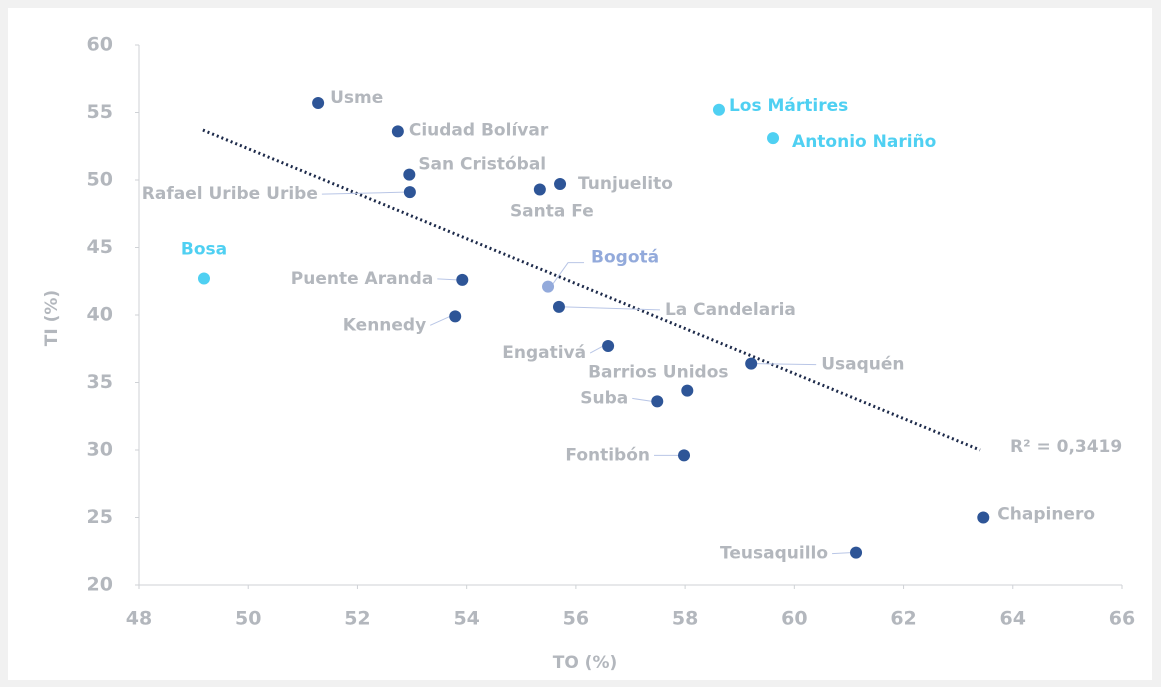 This screenshot has width=1161, height=687. Describe the element at coordinates (864, 142) in the screenshot. I see `point-label: Antonio Nariño` at that location.